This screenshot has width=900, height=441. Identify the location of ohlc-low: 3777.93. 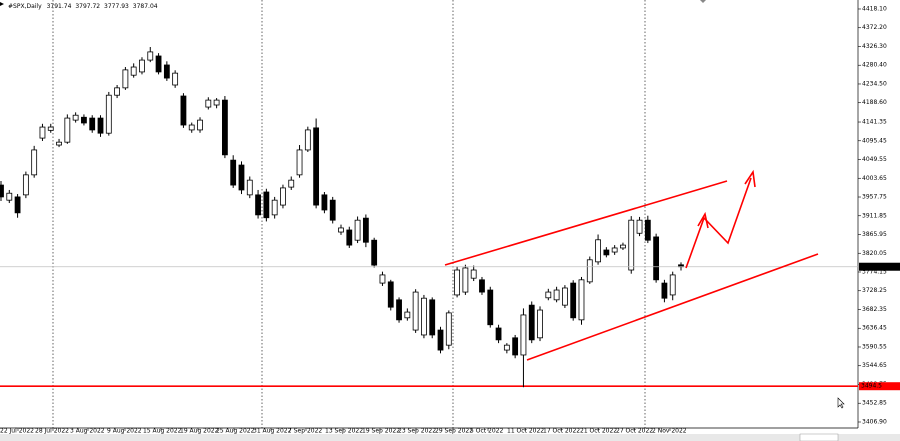
(116, 6).